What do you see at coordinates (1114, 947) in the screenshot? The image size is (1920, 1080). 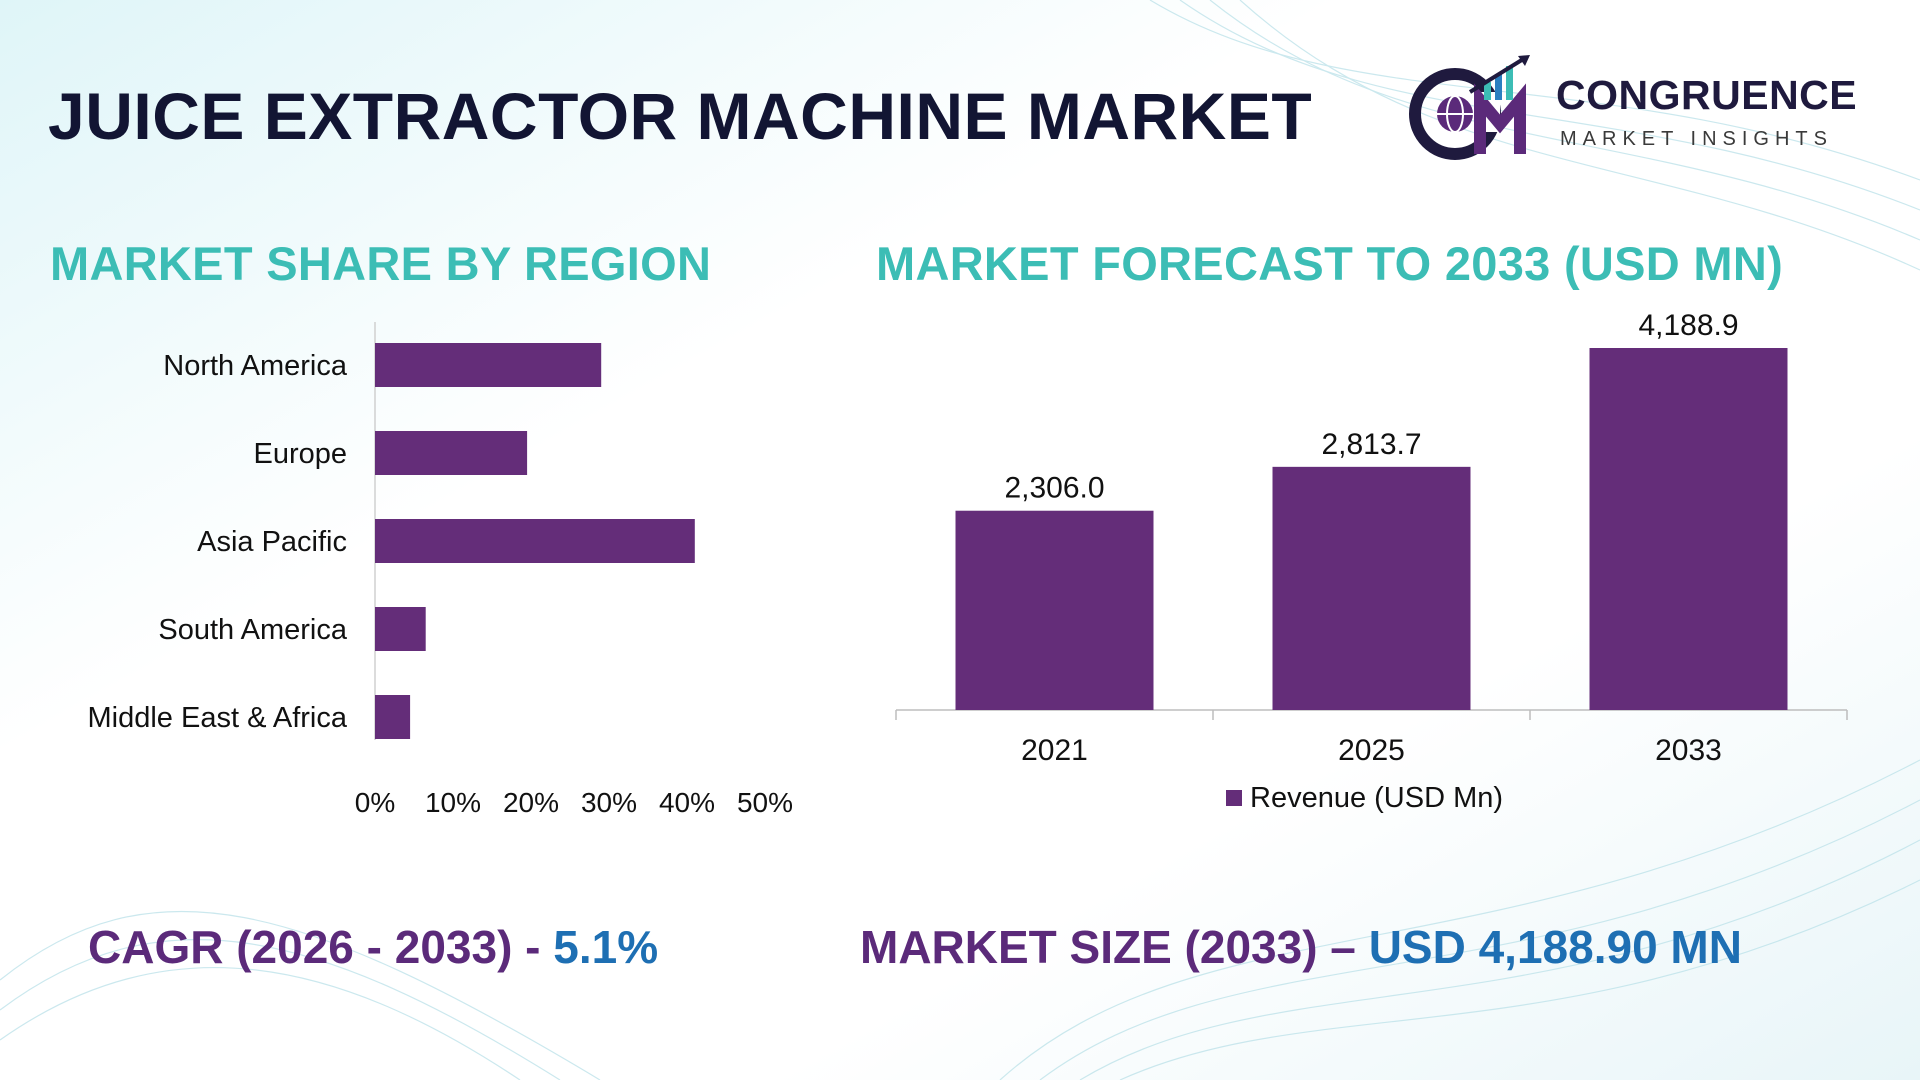 I see `market-size-label: MARKET SIZE (2033) –` at bounding box center [1114, 947].